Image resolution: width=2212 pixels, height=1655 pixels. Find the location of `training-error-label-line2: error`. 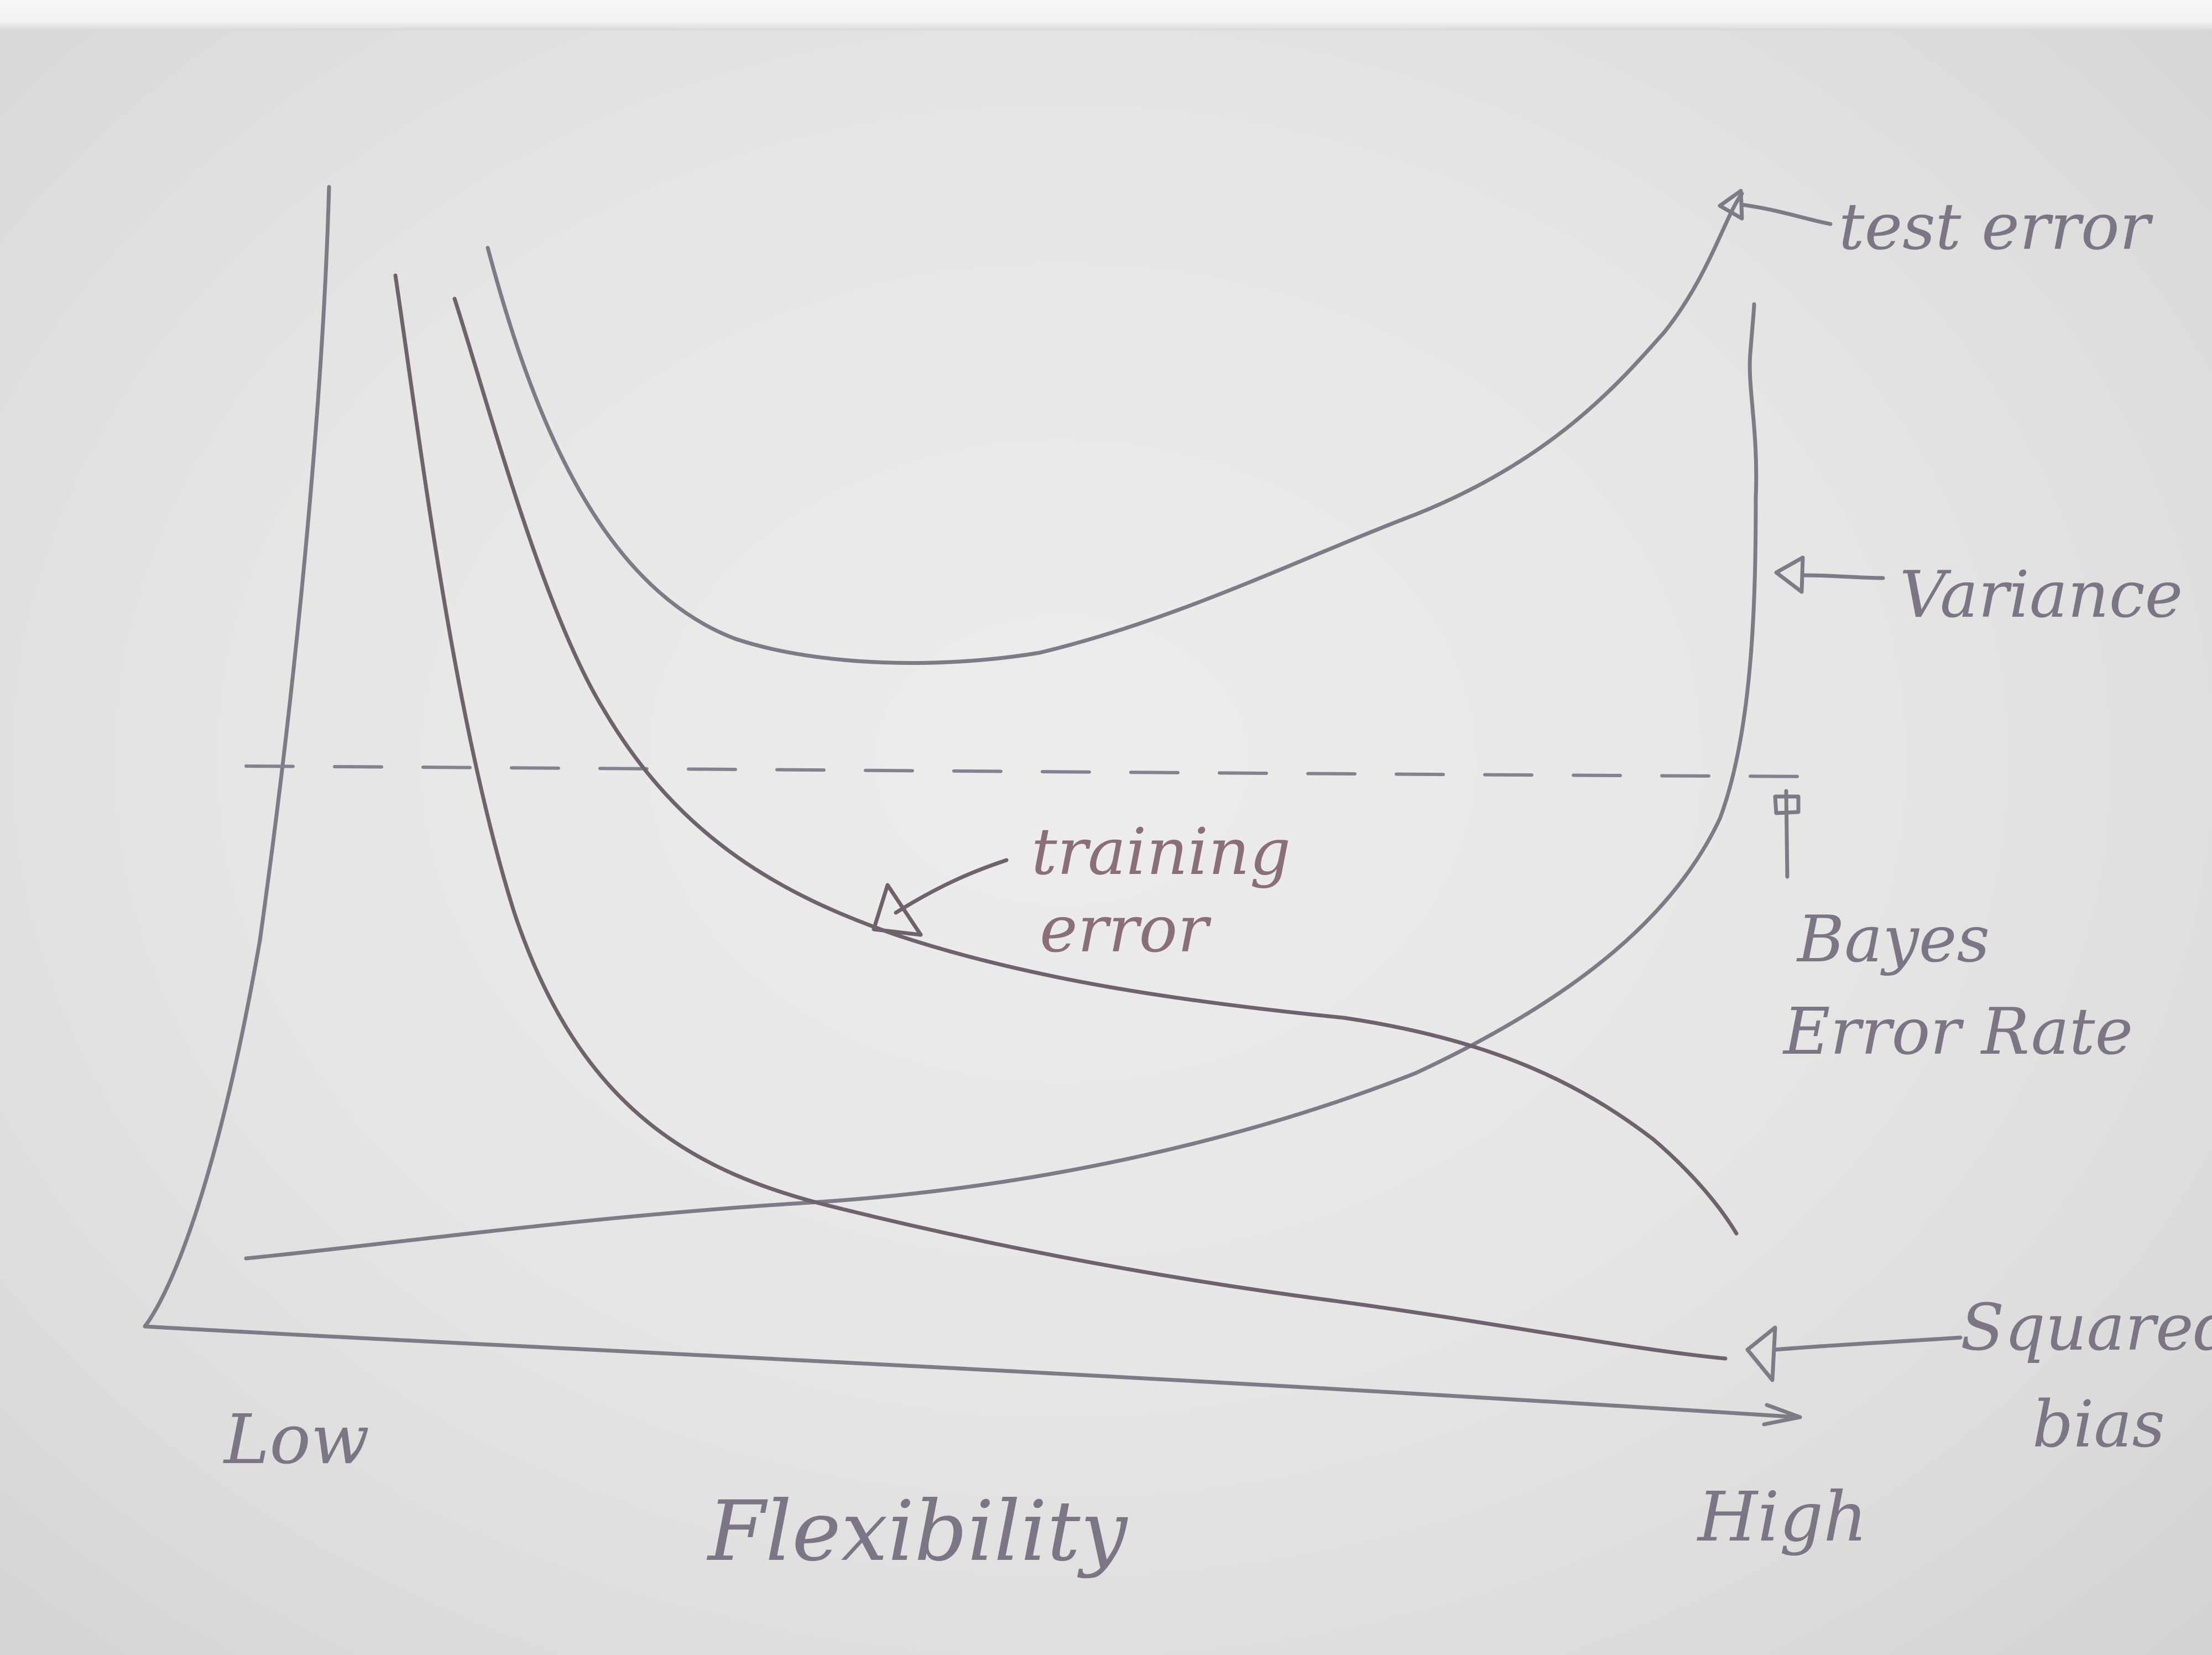

training-error-label-line2: error is located at coordinates (1126, 929).